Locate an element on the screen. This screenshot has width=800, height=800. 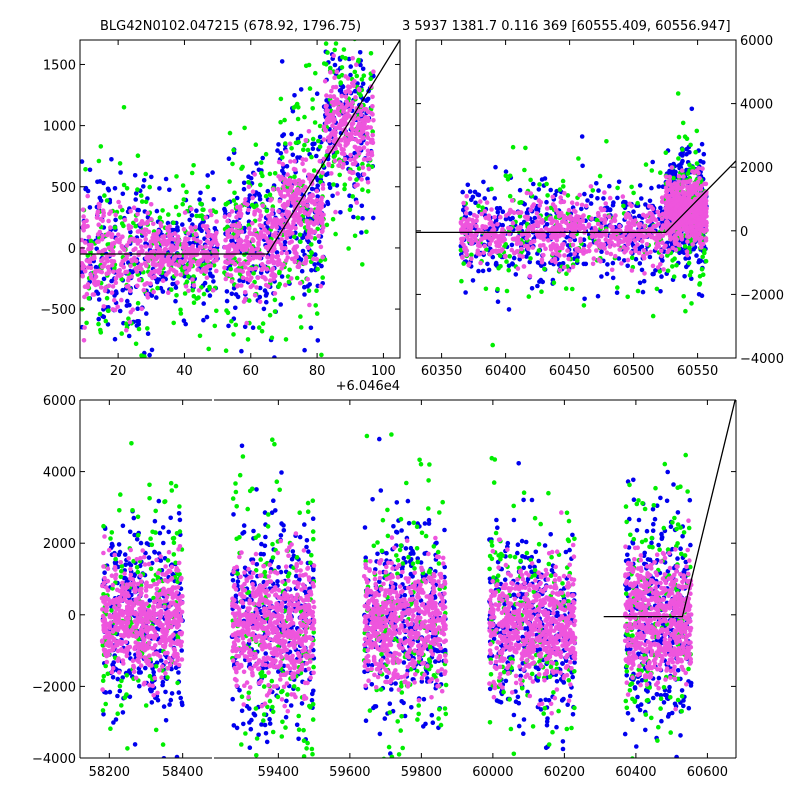
top-left-xtick-label: 100 is located at coordinates (383, 371).